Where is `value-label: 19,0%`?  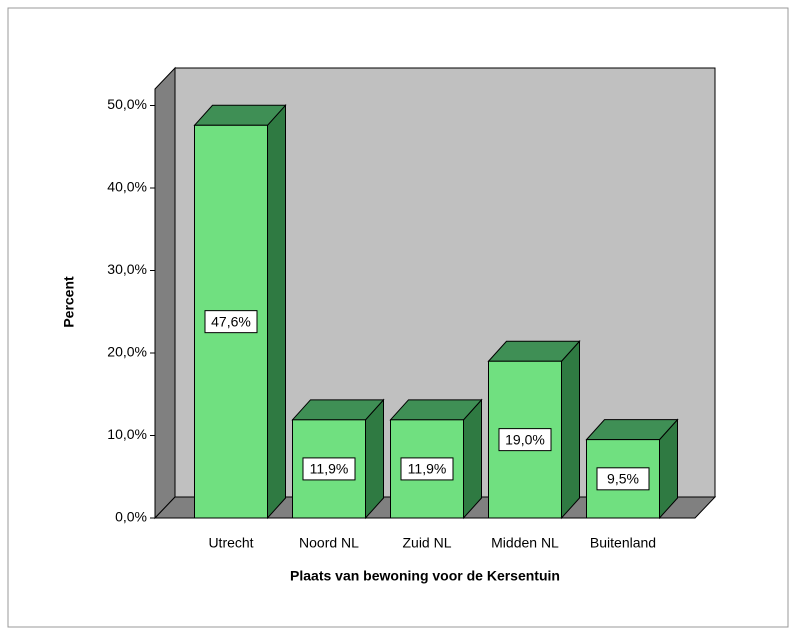
value-label: 19,0% is located at coordinates (525, 439).